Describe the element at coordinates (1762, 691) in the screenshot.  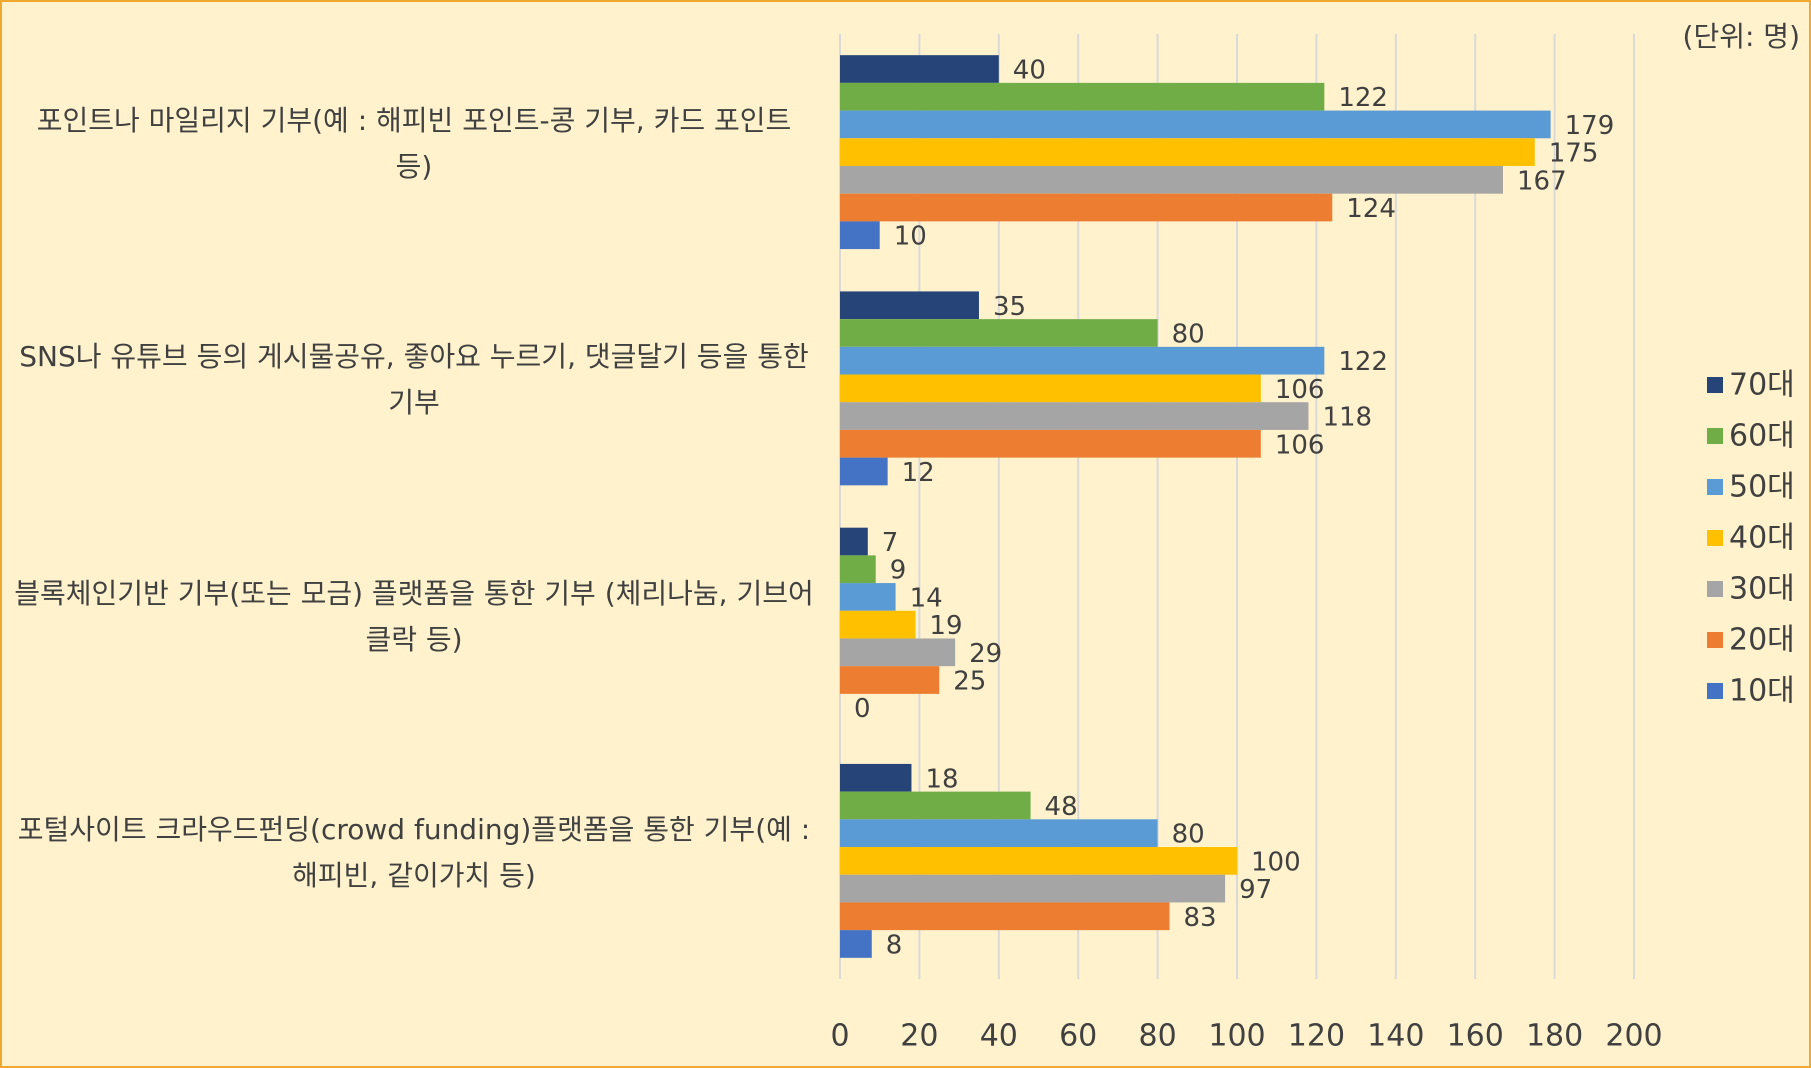
I see `legend-label: 10대` at that location.